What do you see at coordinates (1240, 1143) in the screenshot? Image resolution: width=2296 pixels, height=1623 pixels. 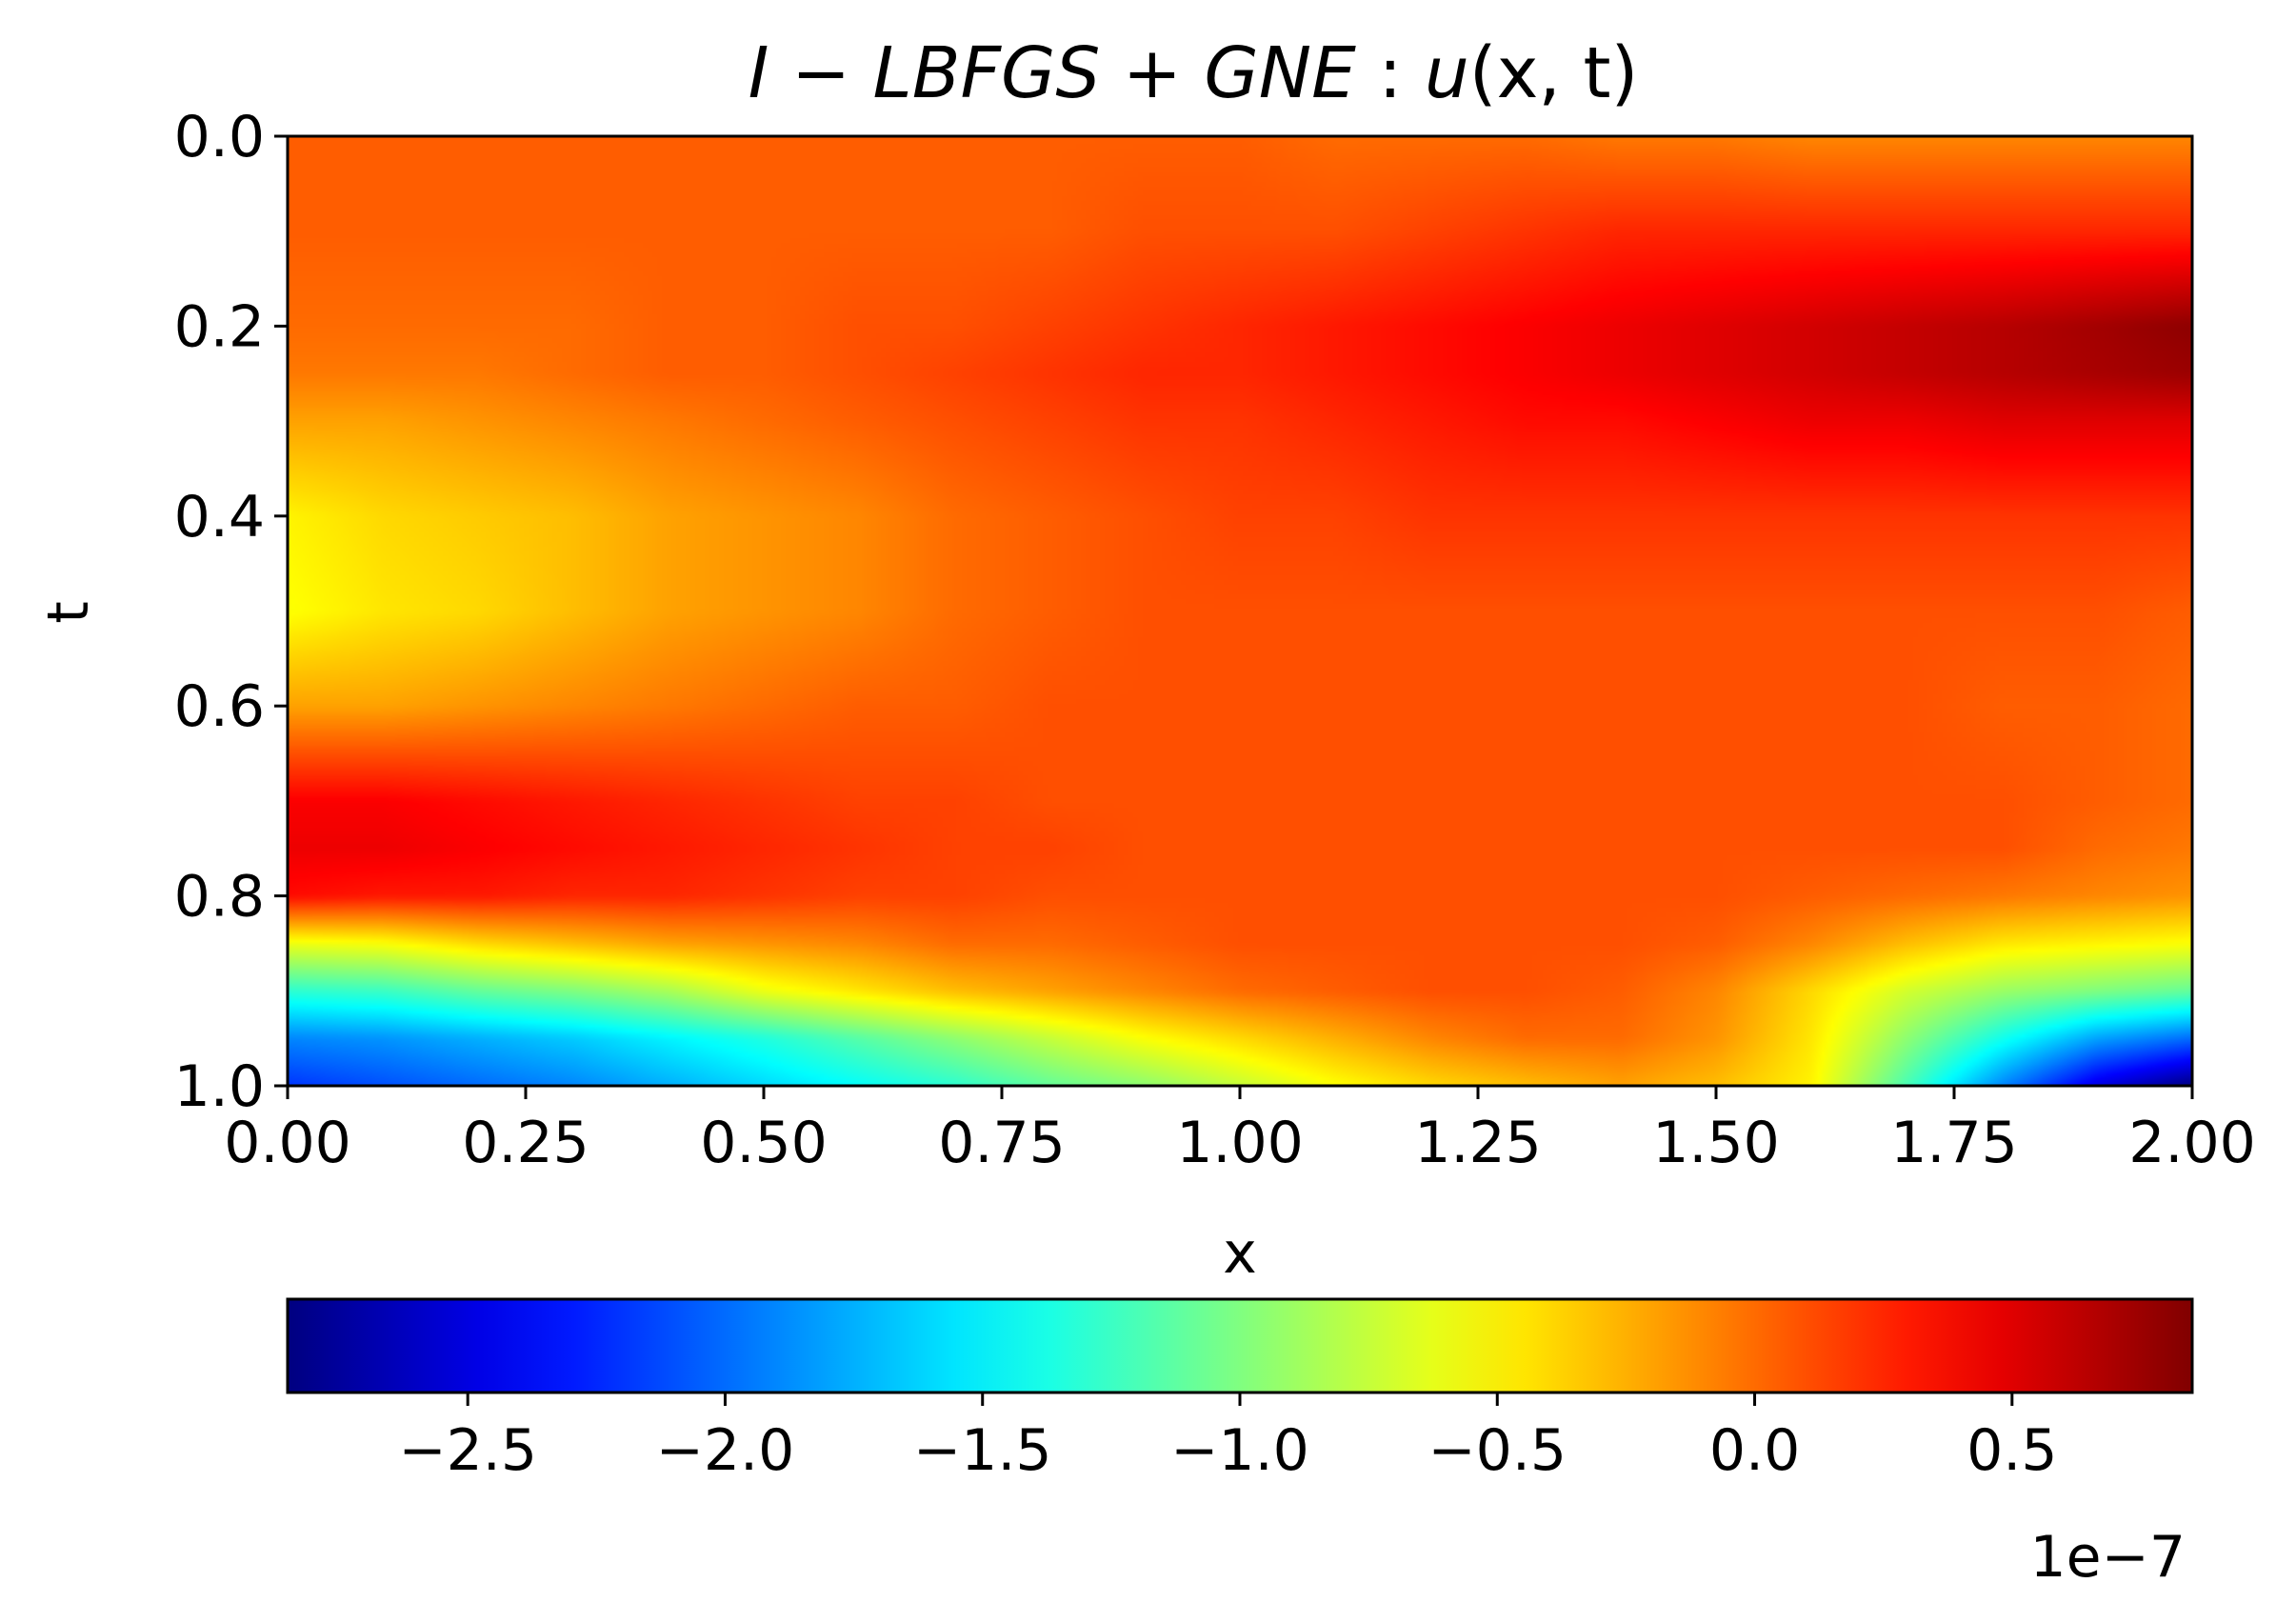 I see `x-tick-label: 1.00` at bounding box center [1240, 1143].